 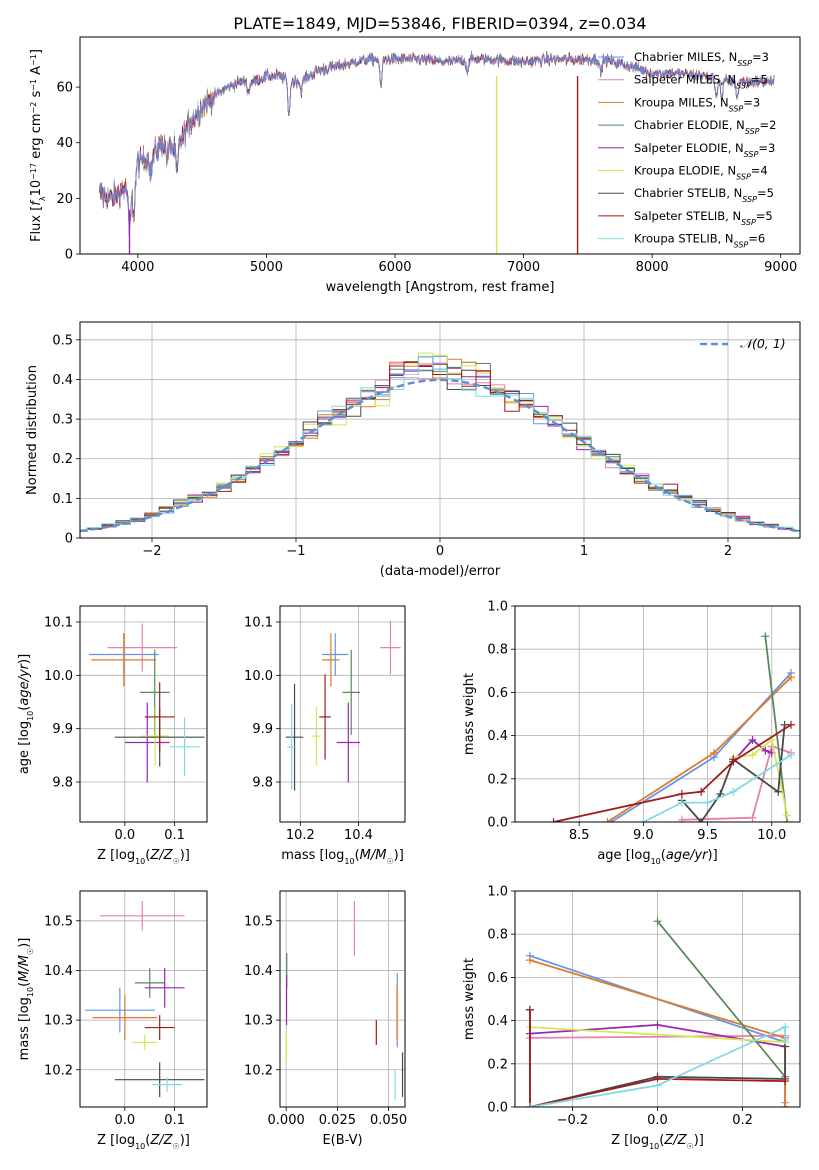 I want to click on age_vs_mass-plot-area, so click(x=343, y=705).